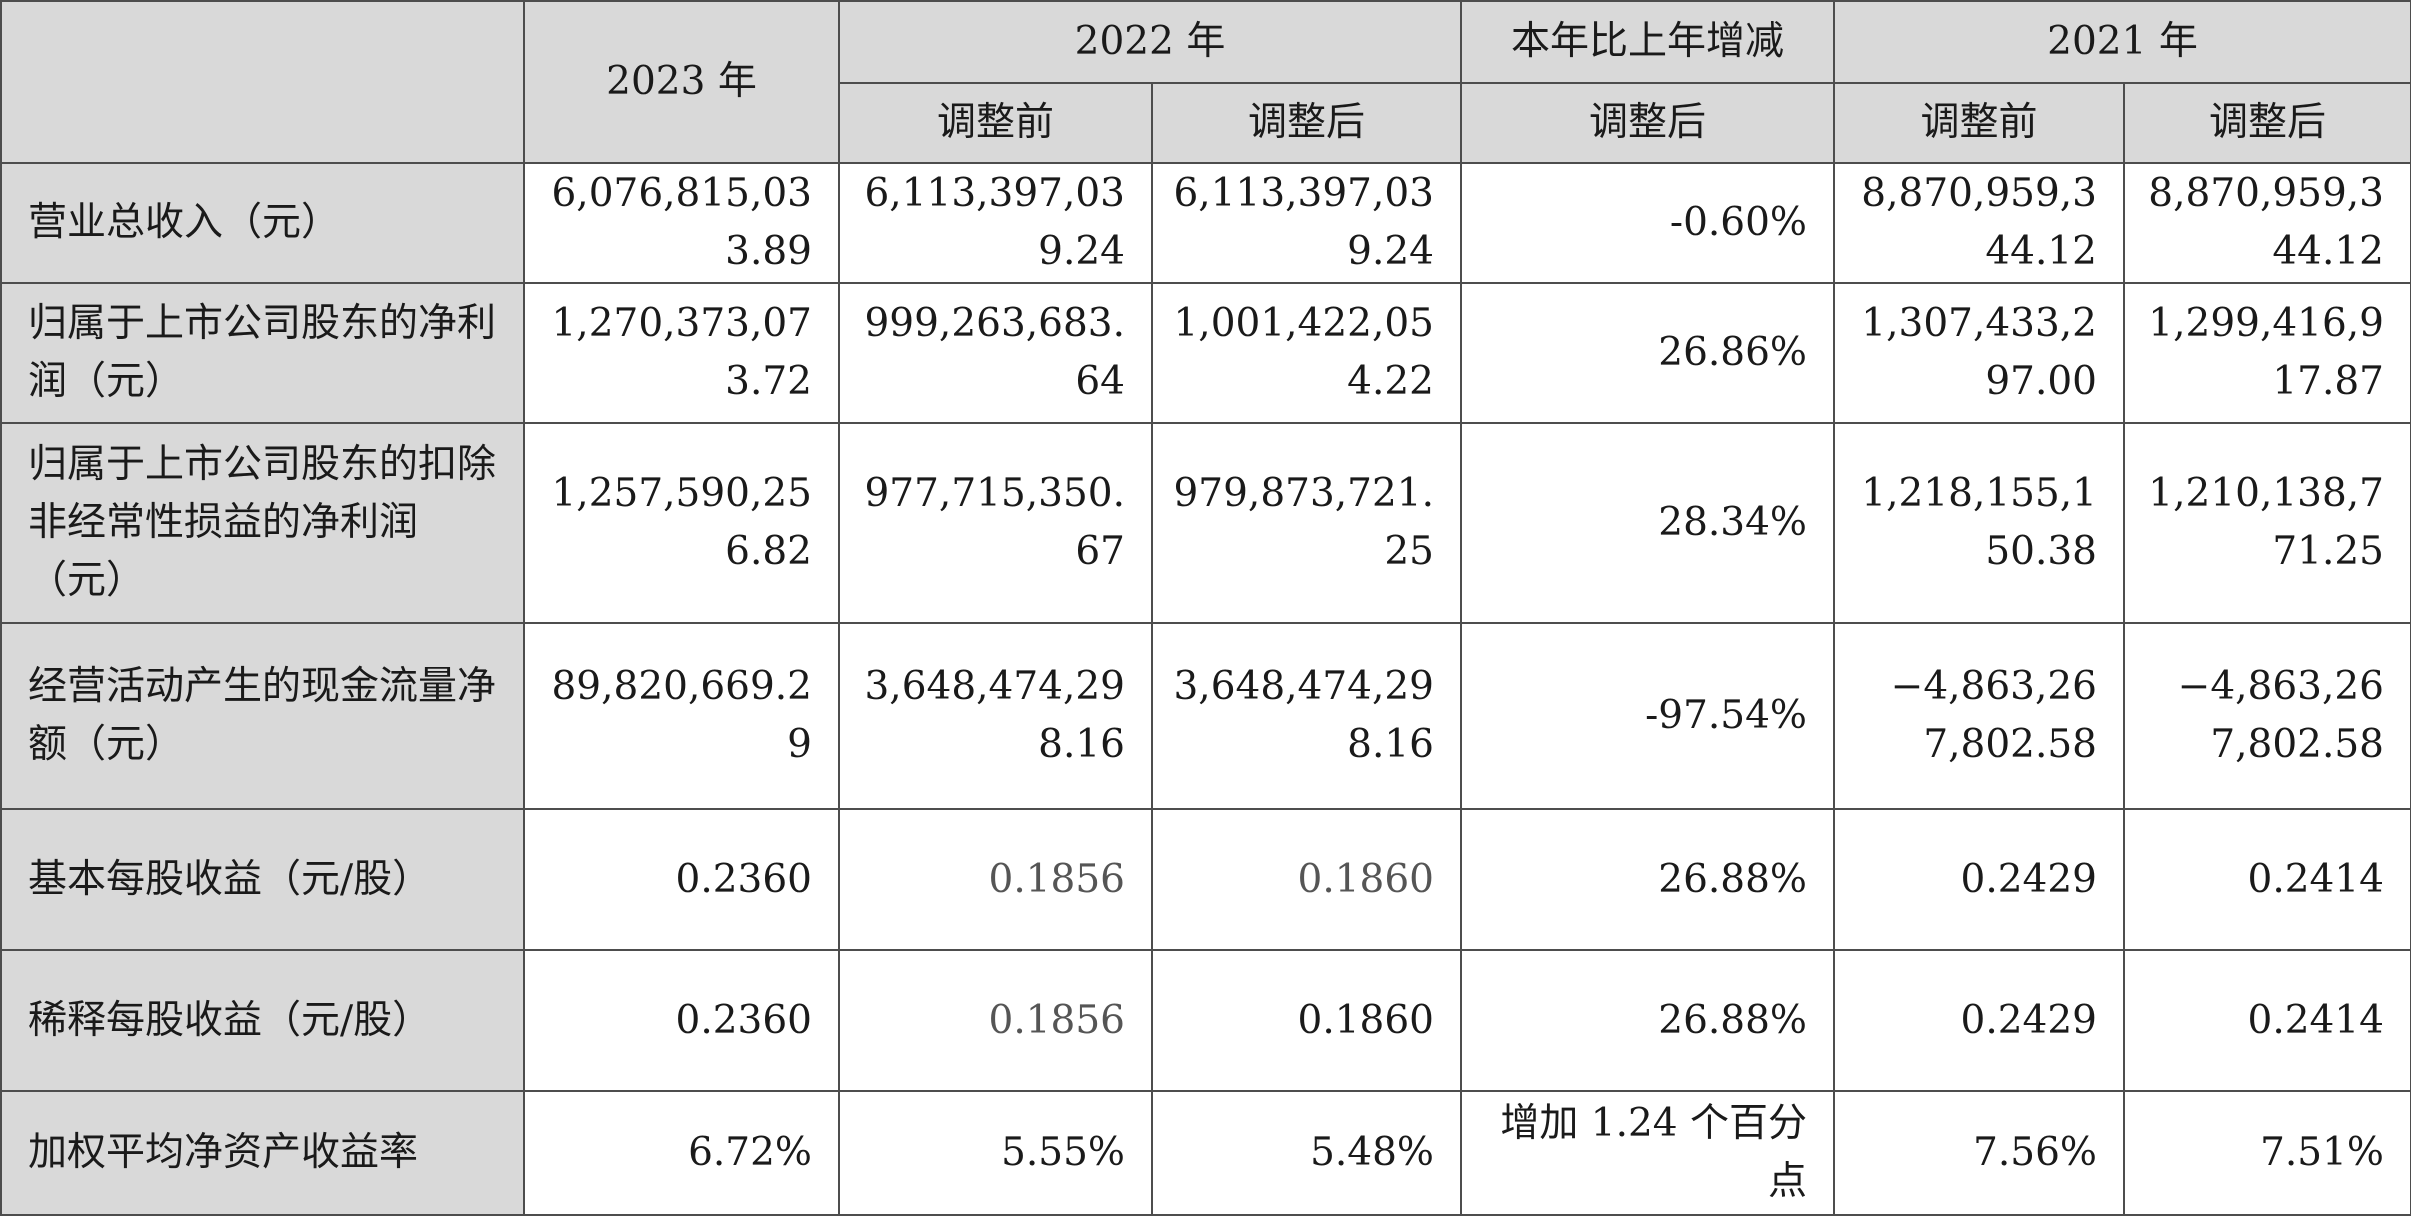  What do you see at coordinates (262, 223) in the screenshot?
I see `row-label: 营业总收入（元）` at bounding box center [262, 223].